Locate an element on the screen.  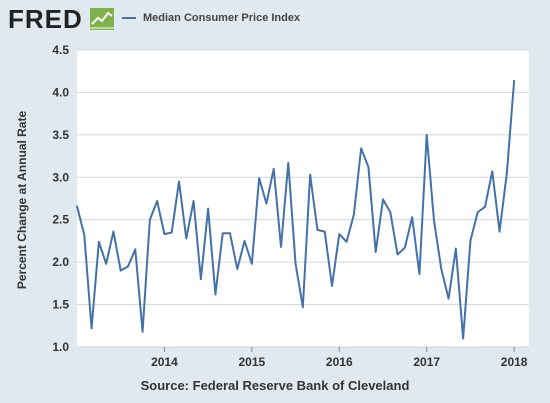
x-tick-label: 2018 is located at coordinates (514, 362).